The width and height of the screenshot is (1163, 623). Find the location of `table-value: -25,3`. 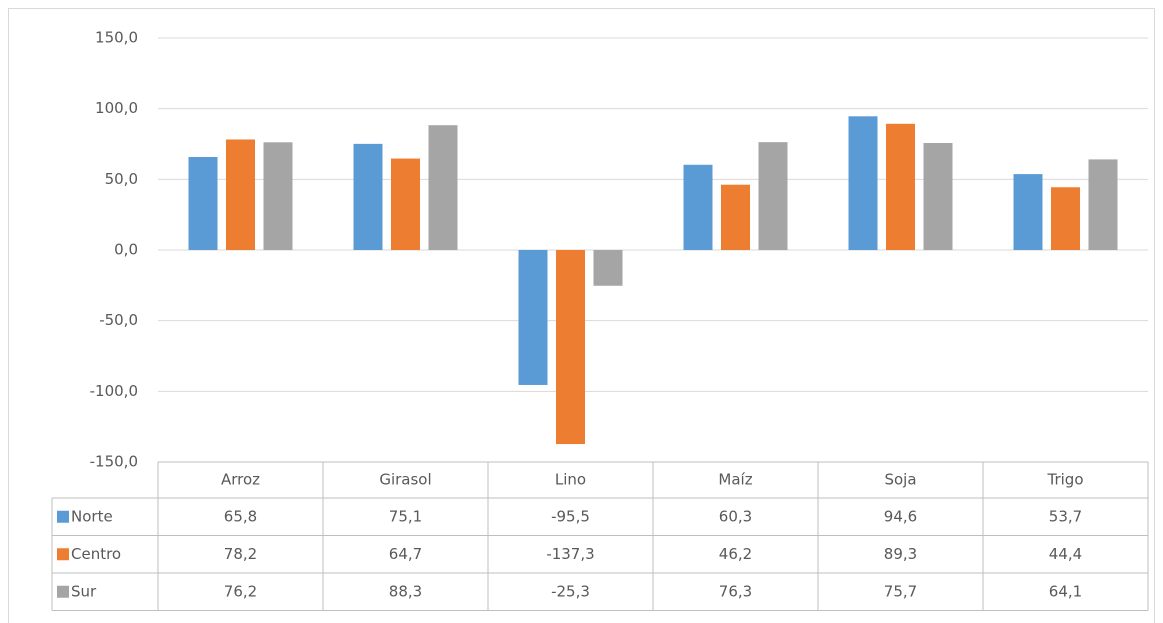

table-value: -25,3 is located at coordinates (570, 591).